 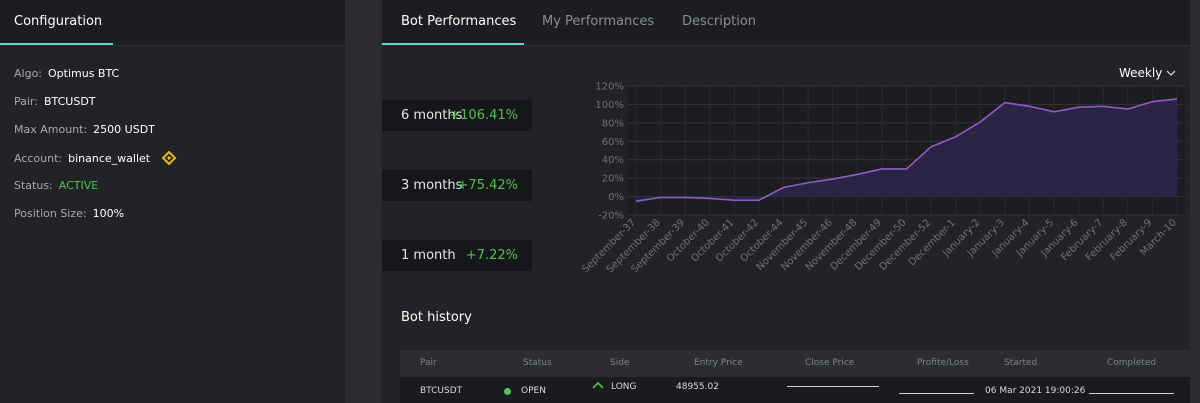 I want to click on field-value: Optimus BTC, so click(x=84, y=73).